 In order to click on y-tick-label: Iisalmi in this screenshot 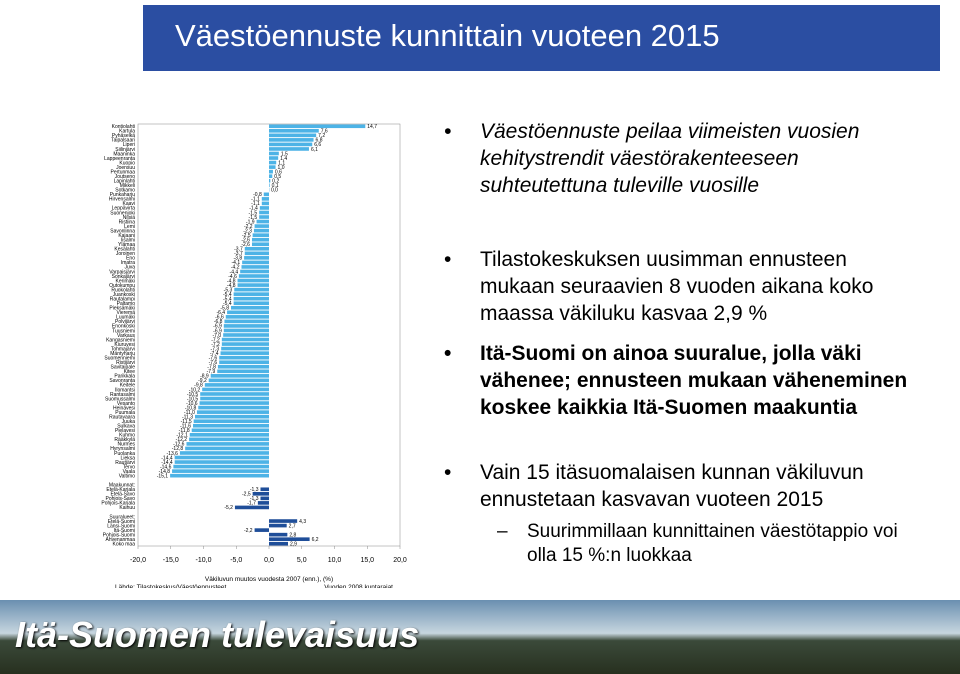, I will do `click(128, 241)`.